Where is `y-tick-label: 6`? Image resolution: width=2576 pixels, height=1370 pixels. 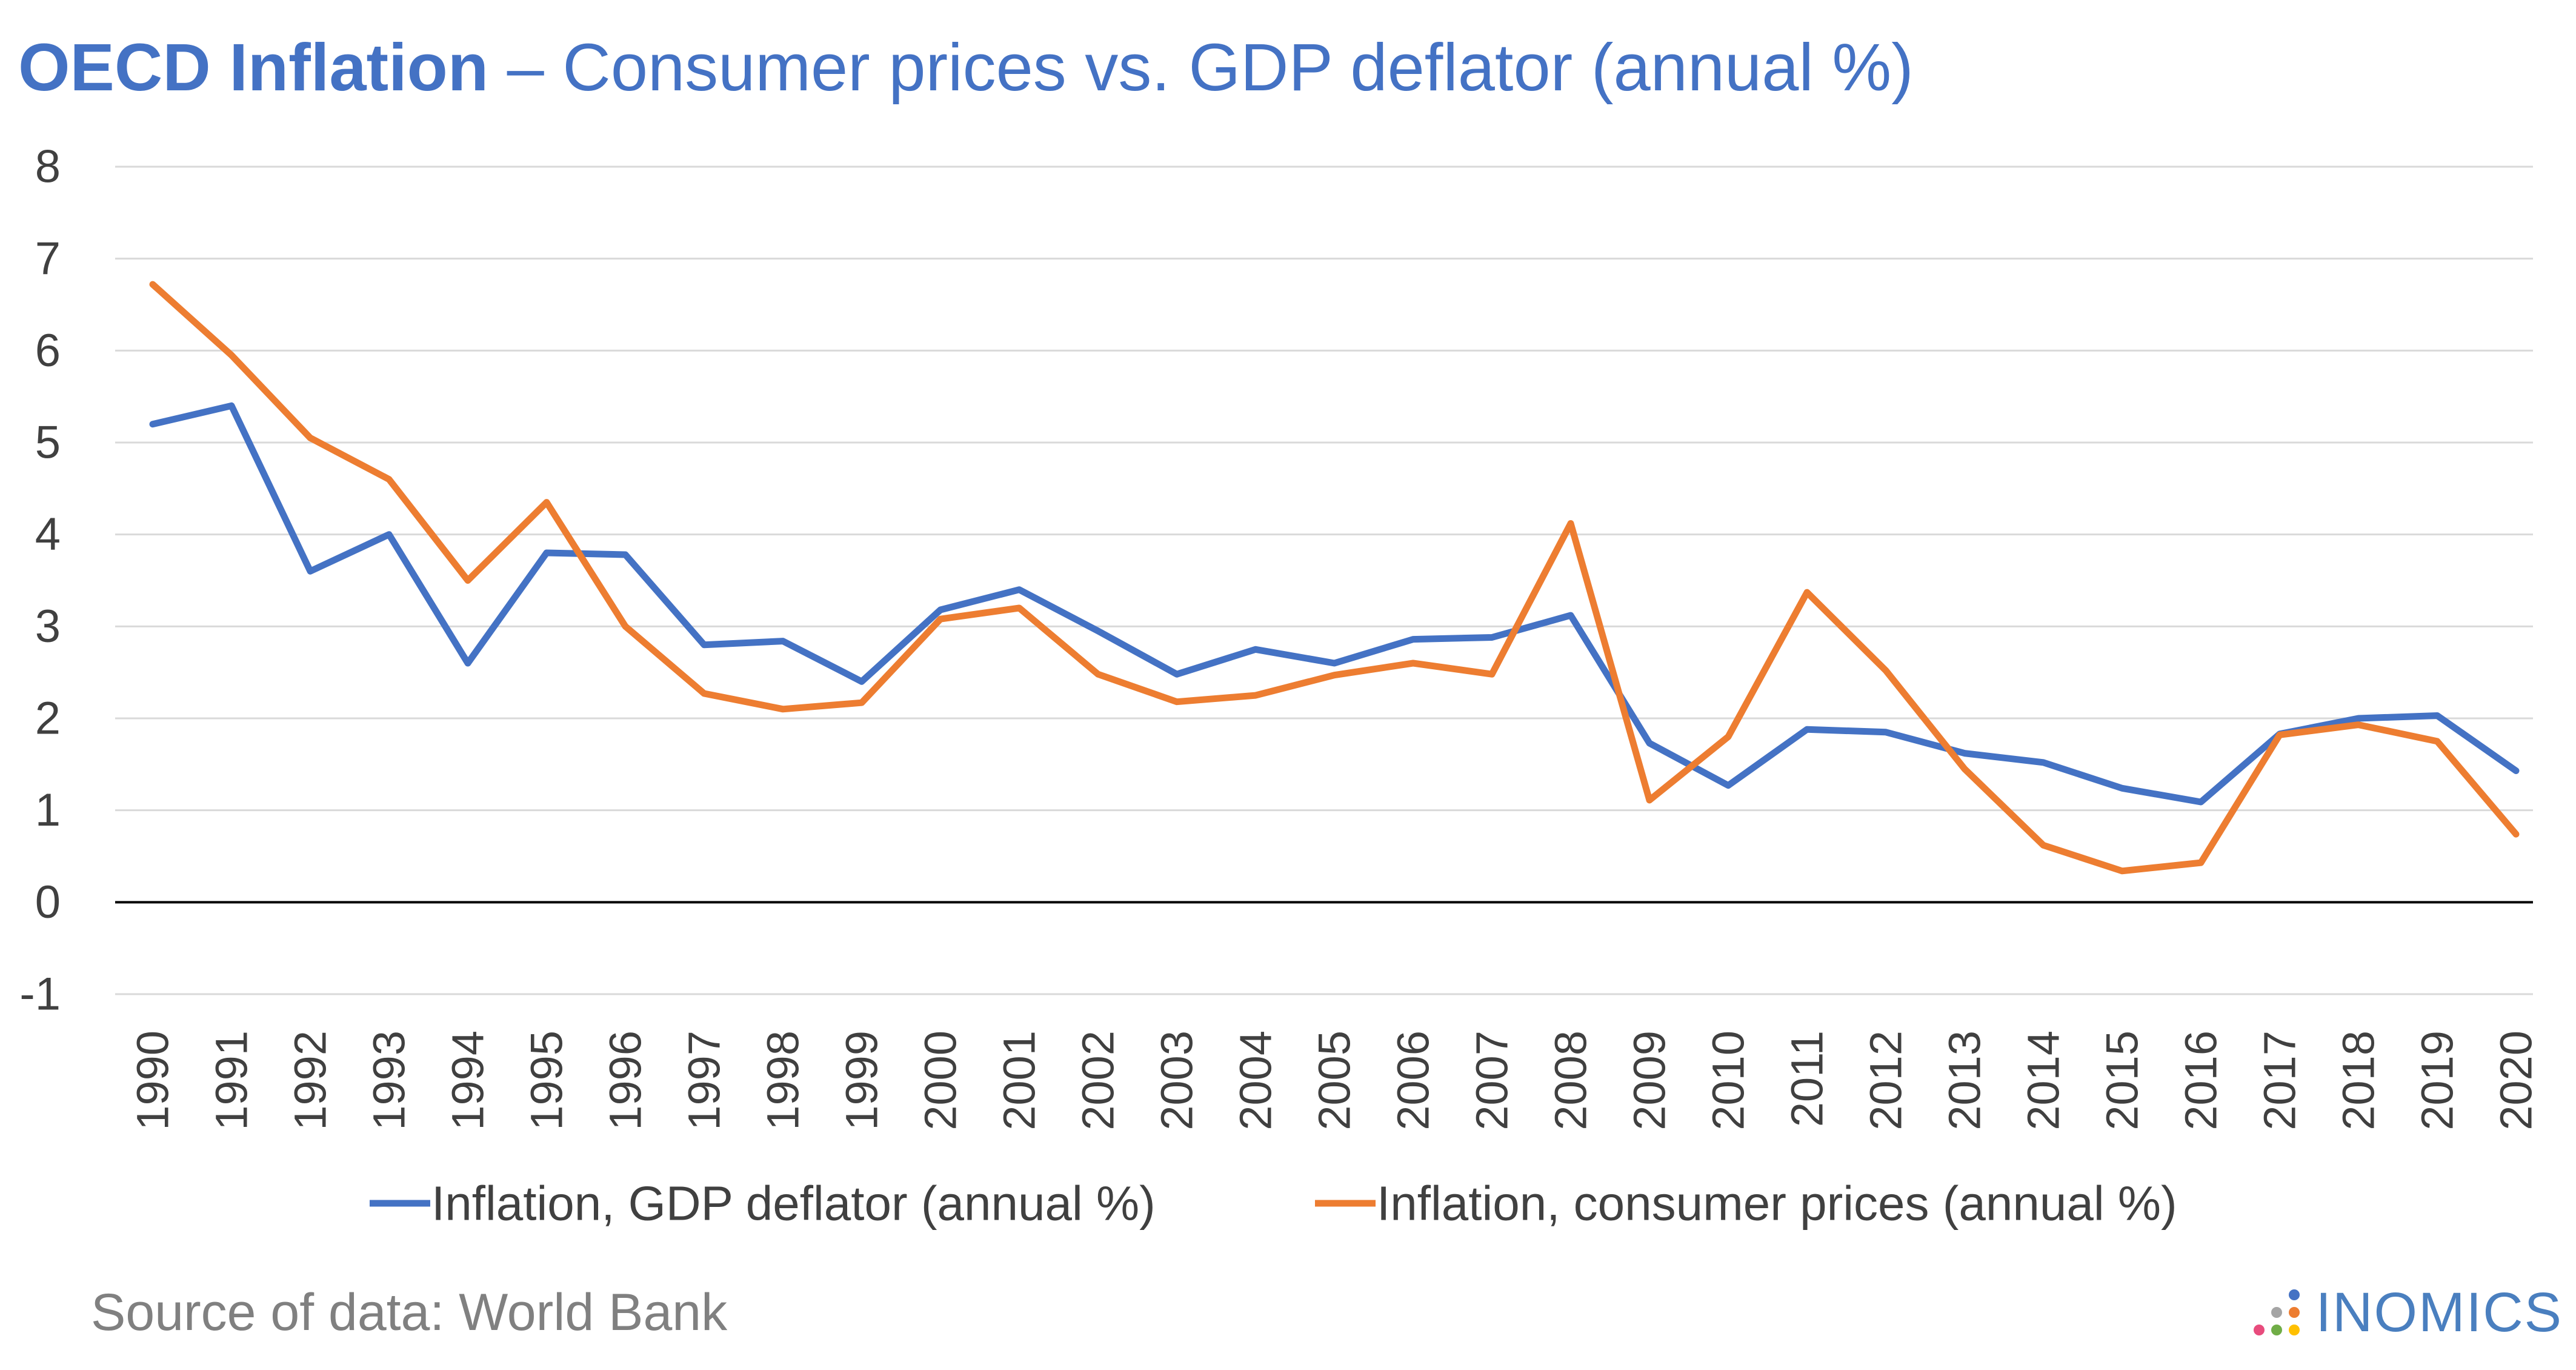 y-tick-label: 6 is located at coordinates (48, 350).